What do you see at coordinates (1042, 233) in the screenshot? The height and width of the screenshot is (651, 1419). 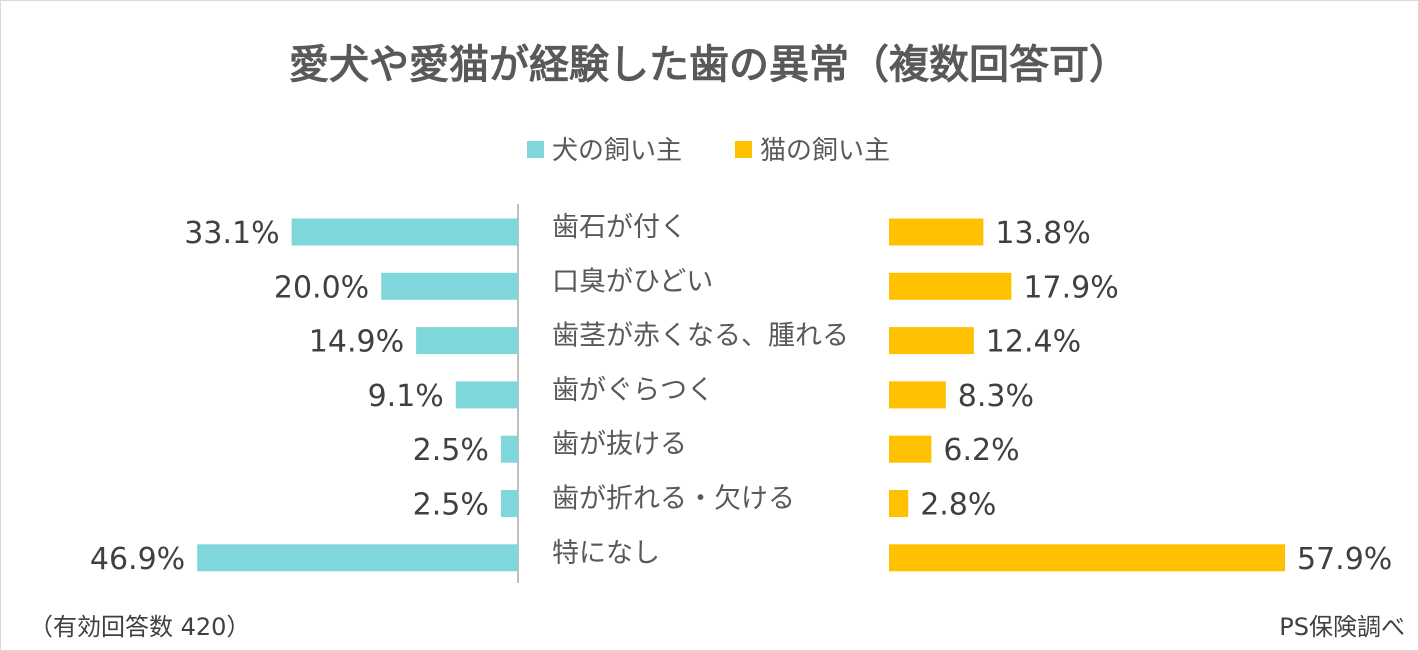 I see `value-label-cat-0: 13.8%` at bounding box center [1042, 233].